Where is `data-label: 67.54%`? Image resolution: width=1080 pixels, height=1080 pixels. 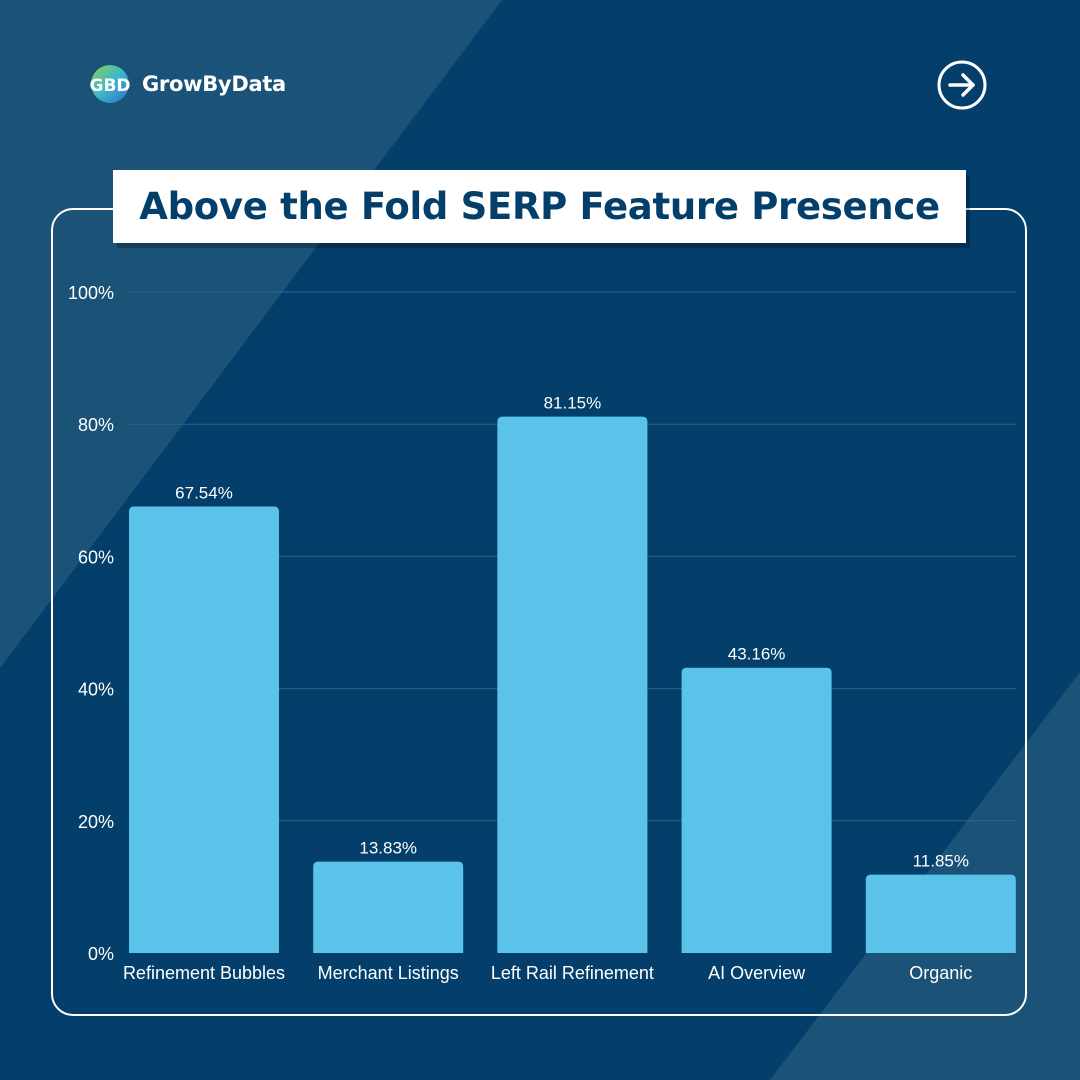
data-label: 67.54% is located at coordinates (204, 493).